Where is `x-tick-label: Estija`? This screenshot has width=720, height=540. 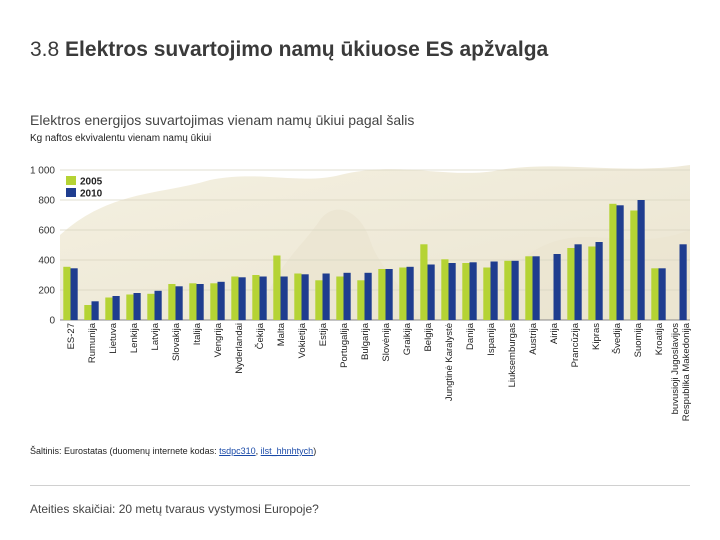
x-tick-label: Estija is located at coordinates (323, 334).